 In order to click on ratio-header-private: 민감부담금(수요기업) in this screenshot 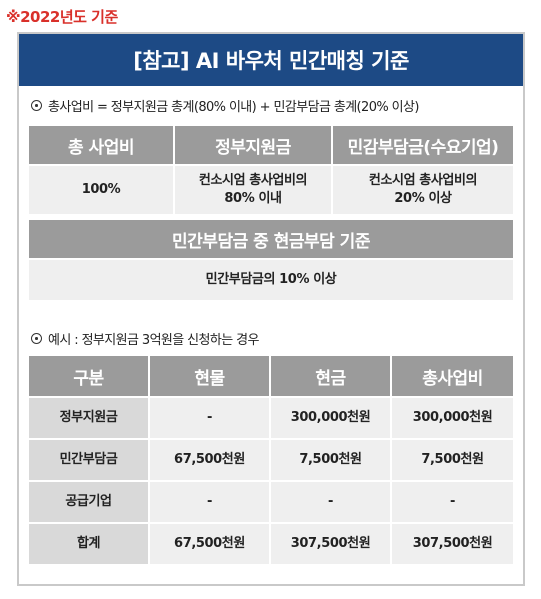, I will do `click(423, 145)`.